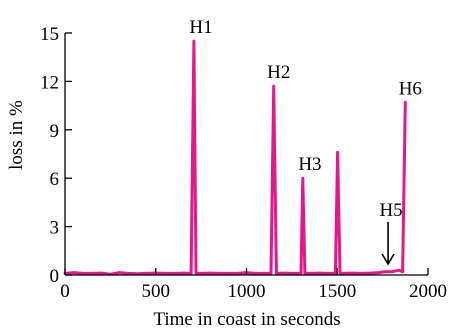 Image resolution: width=453 pixels, height=329 pixels. What do you see at coordinates (200, 27) in the screenshot?
I see `annotation-h1: H1` at bounding box center [200, 27].